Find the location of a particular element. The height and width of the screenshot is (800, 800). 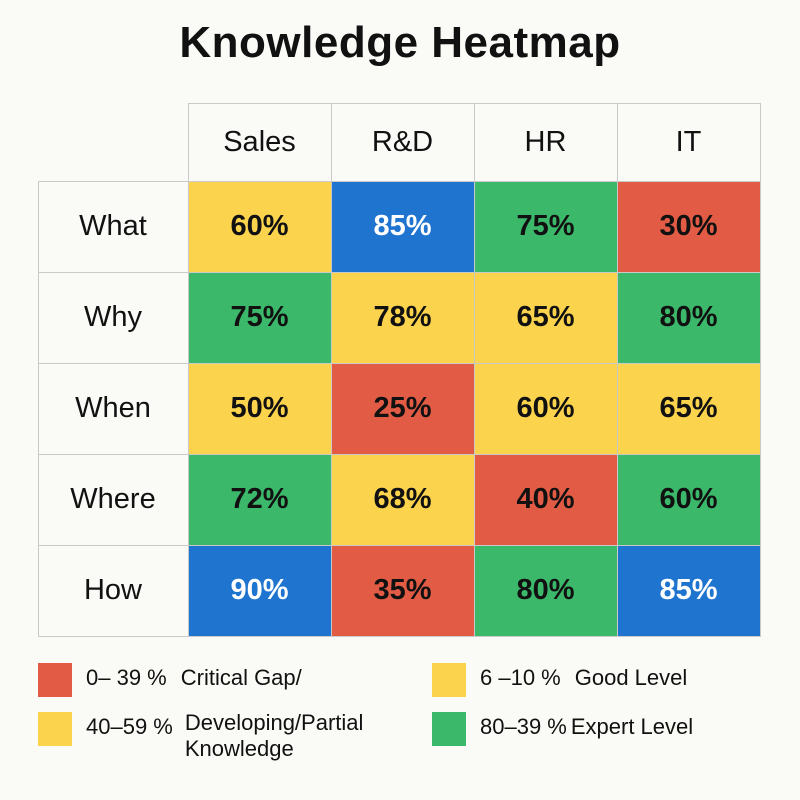

row-header-where: Where is located at coordinates (113, 499).